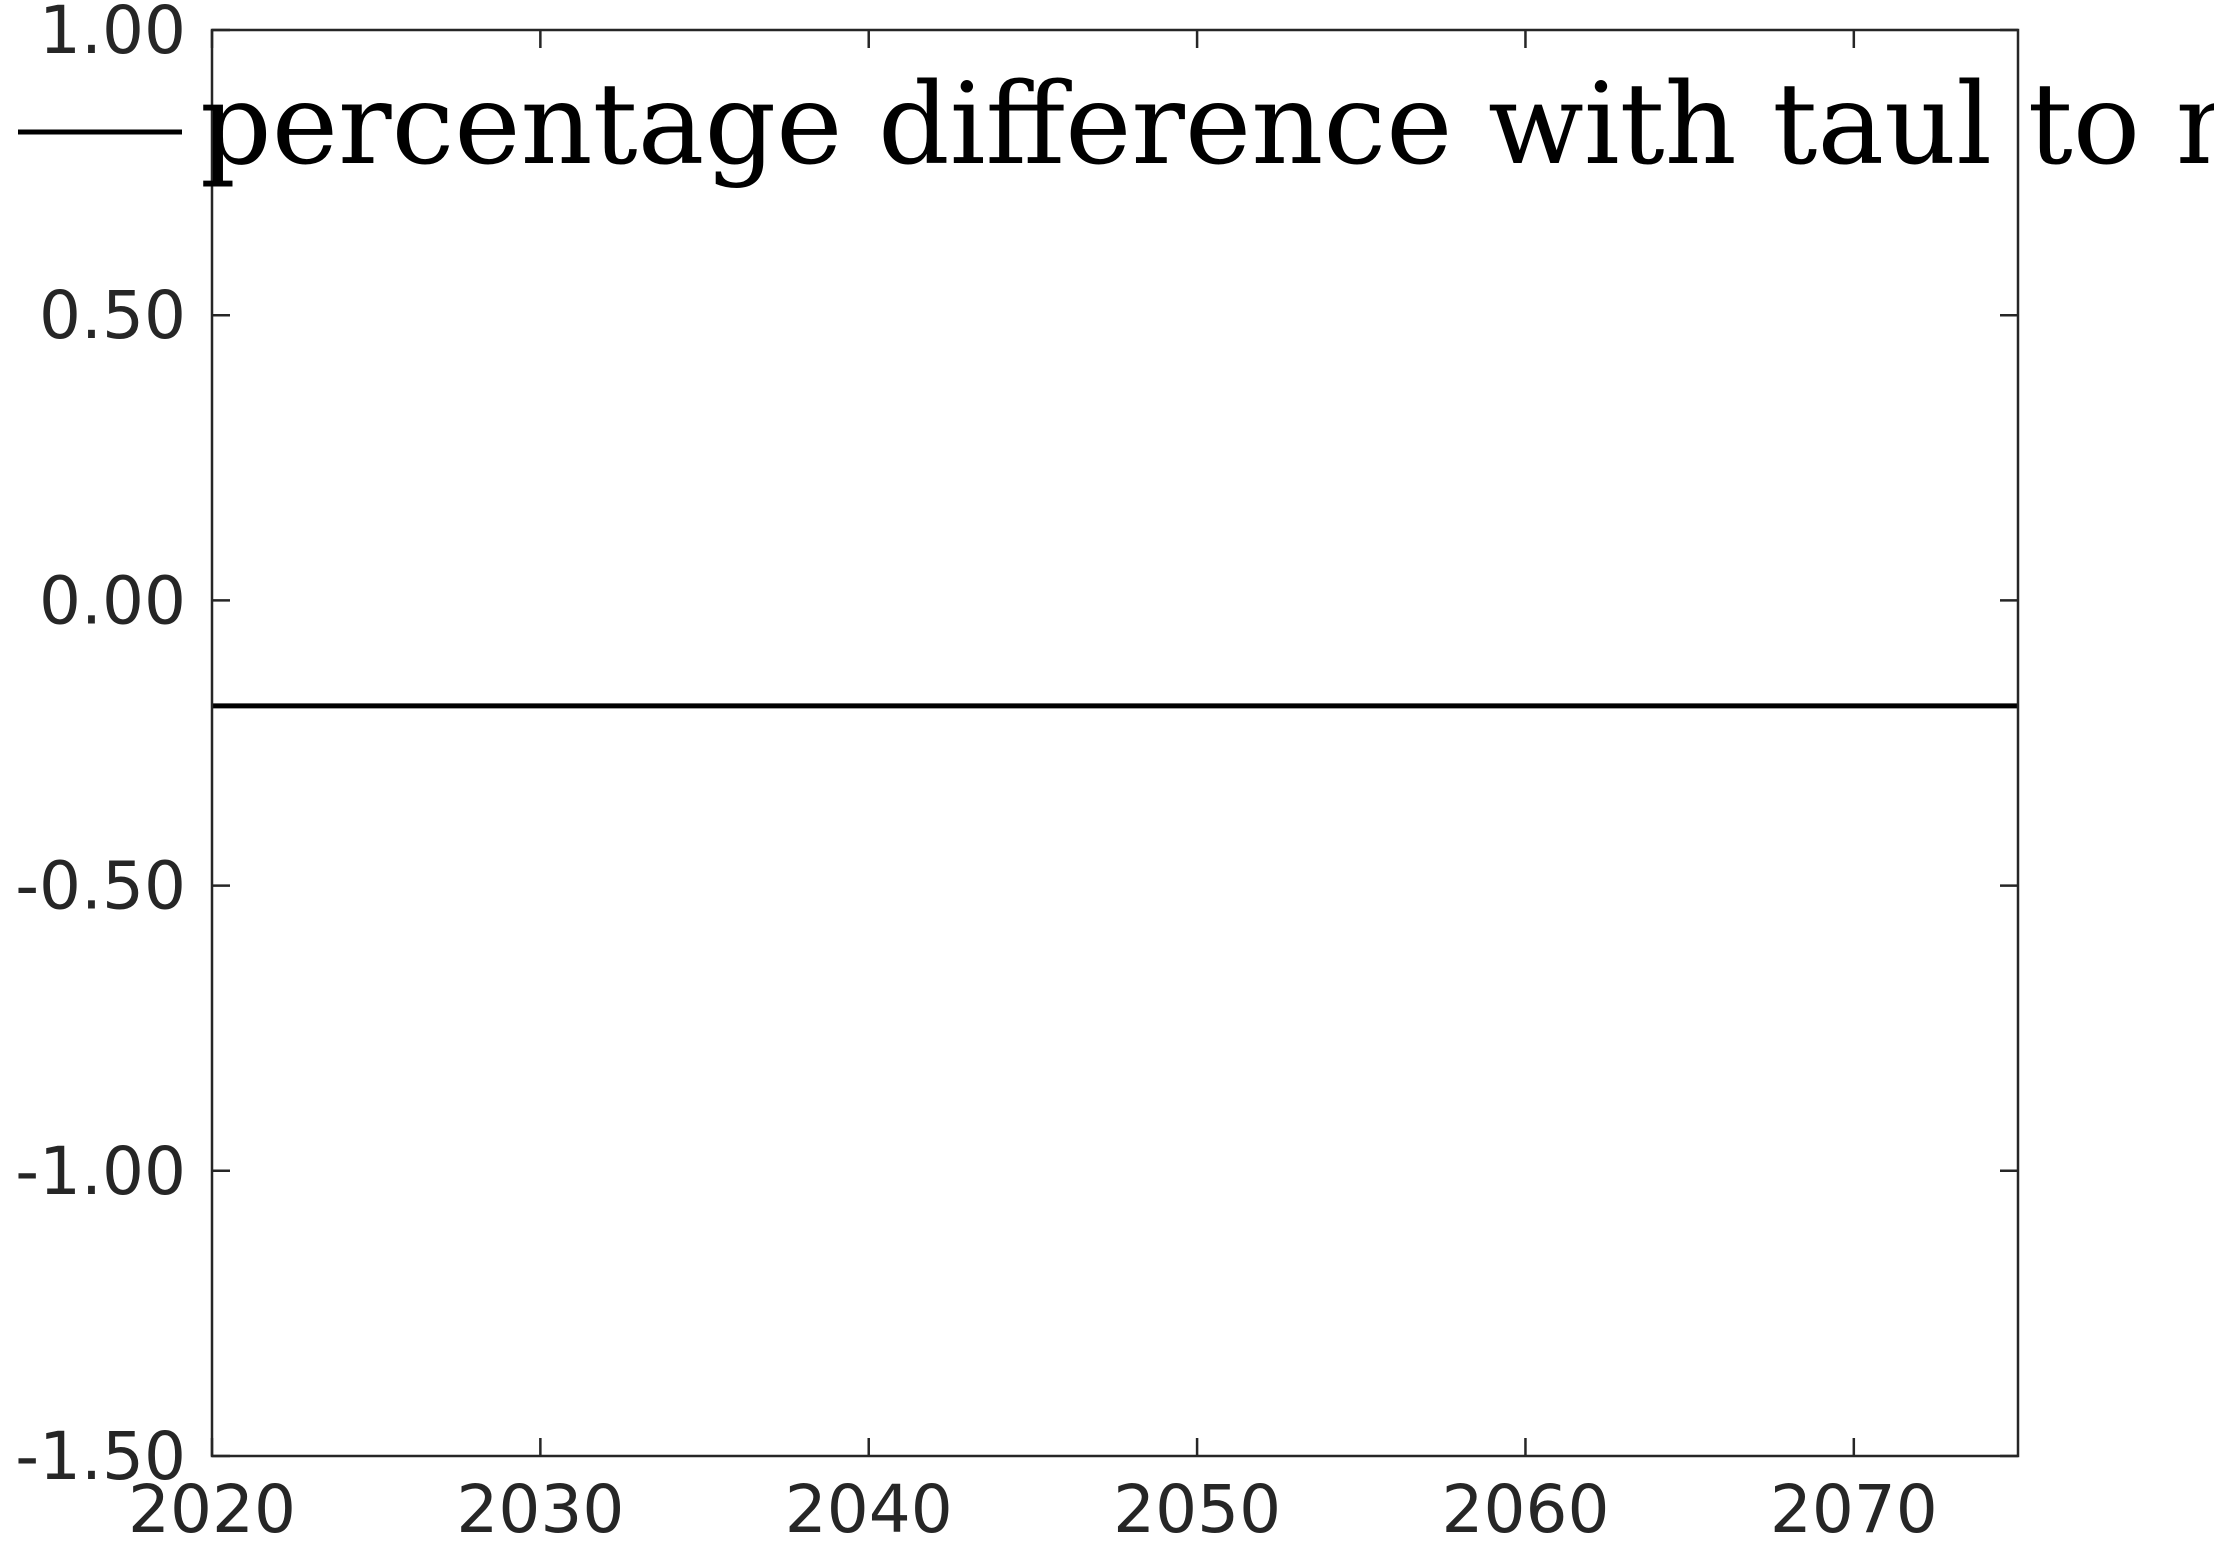  I want to click on x-tick-label: 2020, so click(212, 1509).